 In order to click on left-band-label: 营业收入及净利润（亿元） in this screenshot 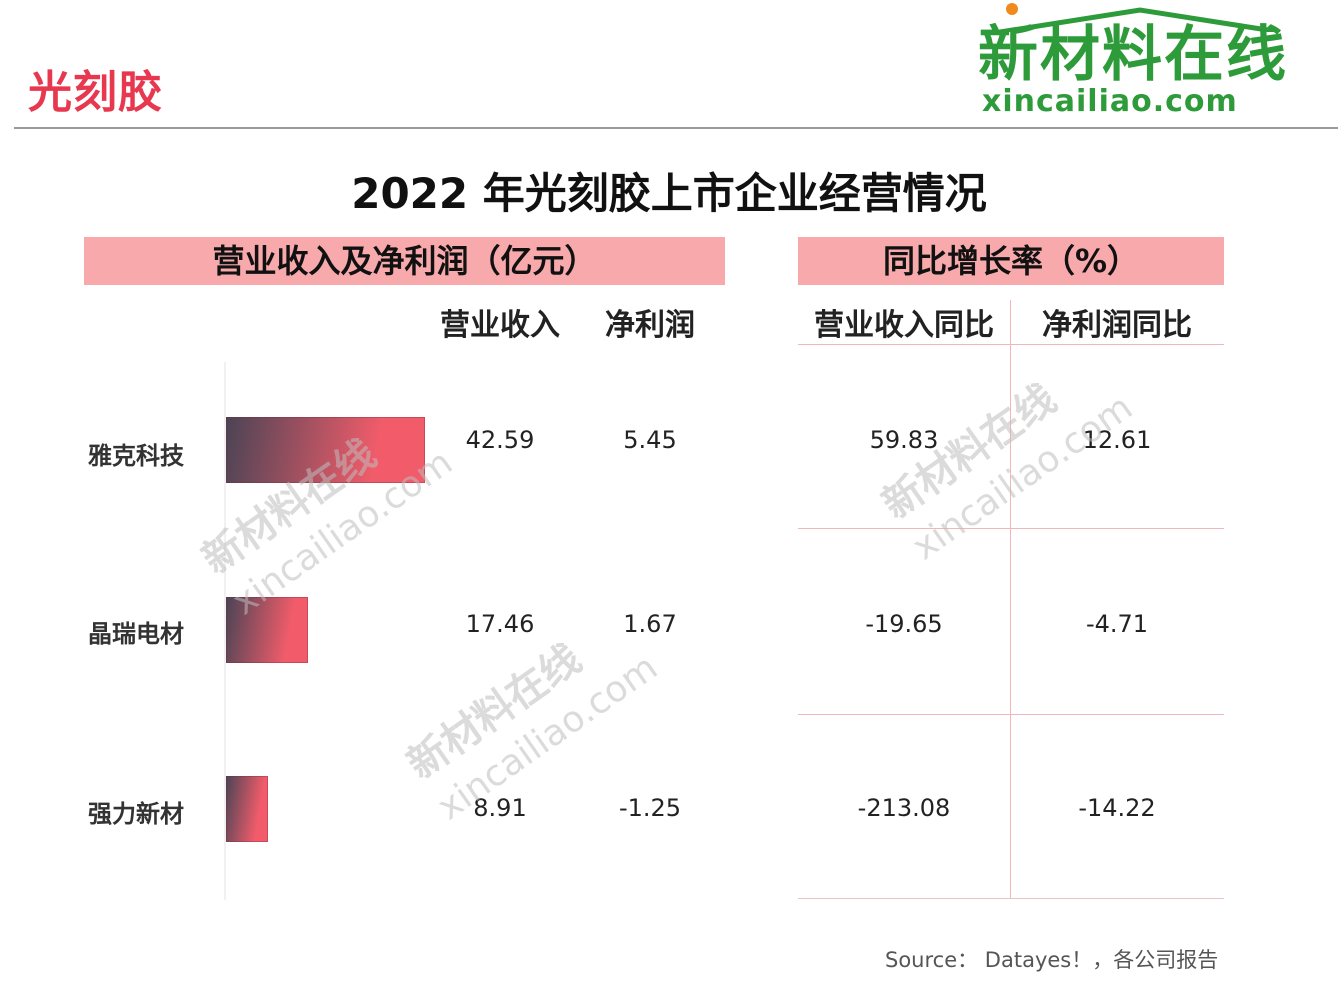, I will do `click(404, 261)`.